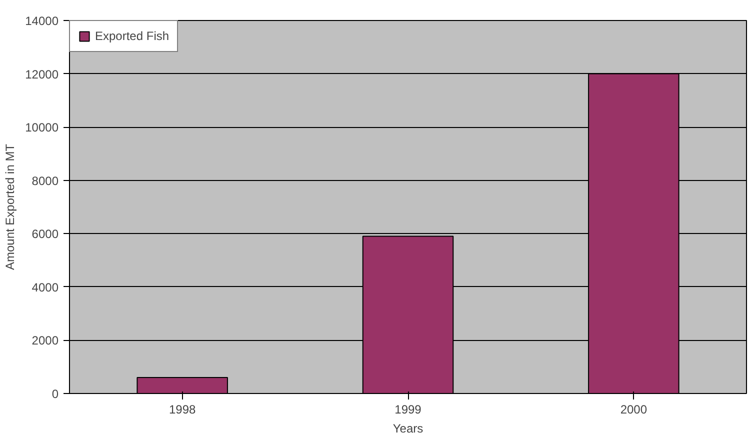 The width and height of the screenshot is (750, 438). What do you see at coordinates (42, 74) in the screenshot?
I see `y-tick-label: 12000` at bounding box center [42, 74].